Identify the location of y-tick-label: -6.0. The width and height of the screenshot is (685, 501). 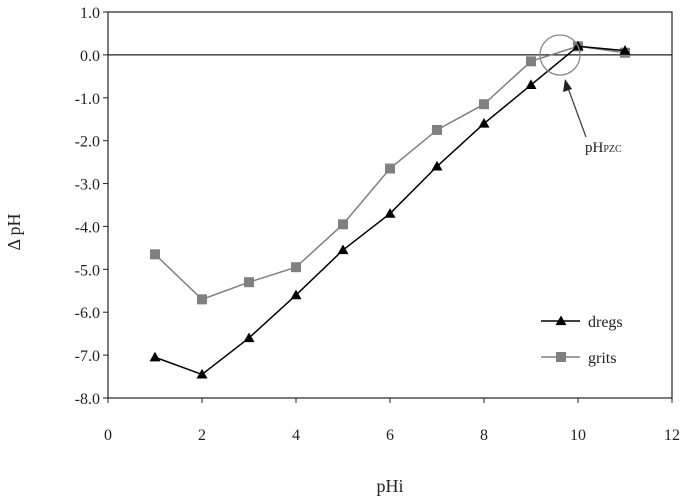
(87, 313).